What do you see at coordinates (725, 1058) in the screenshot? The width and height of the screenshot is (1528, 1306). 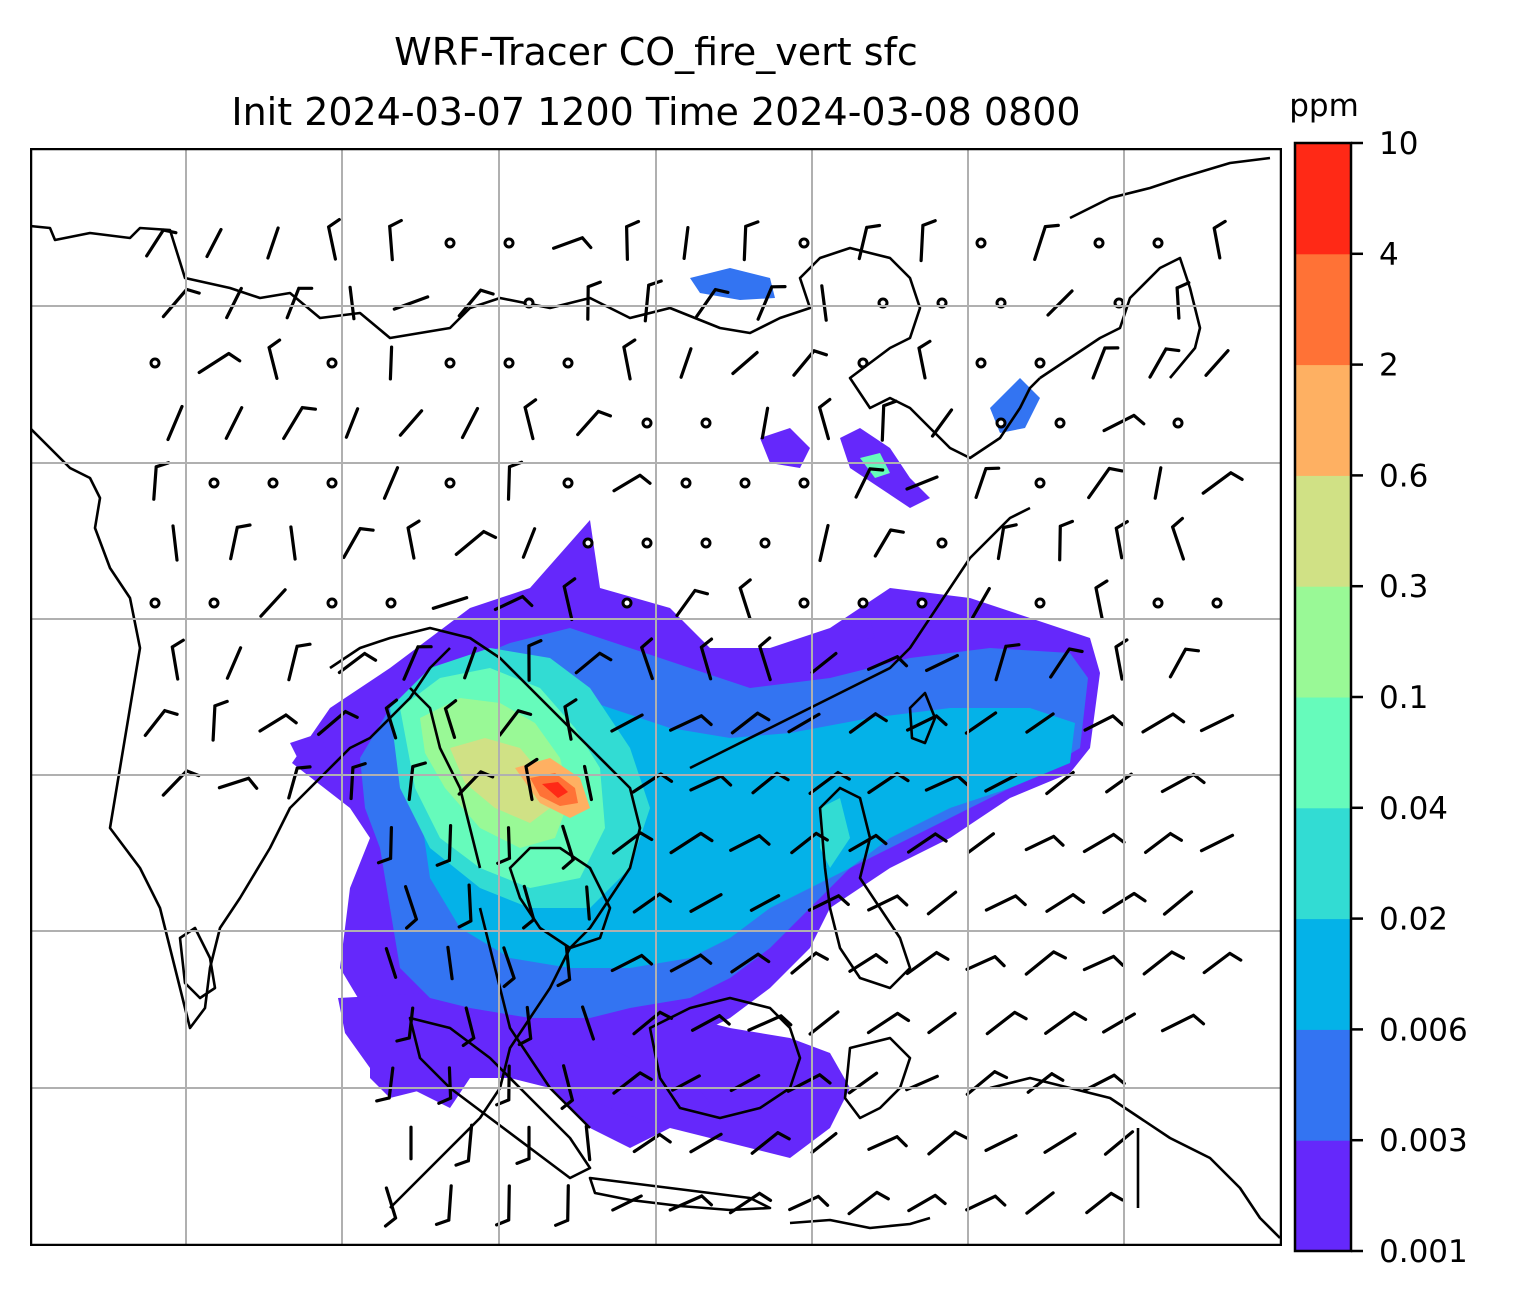 I see `coastline-borneo` at bounding box center [725, 1058].